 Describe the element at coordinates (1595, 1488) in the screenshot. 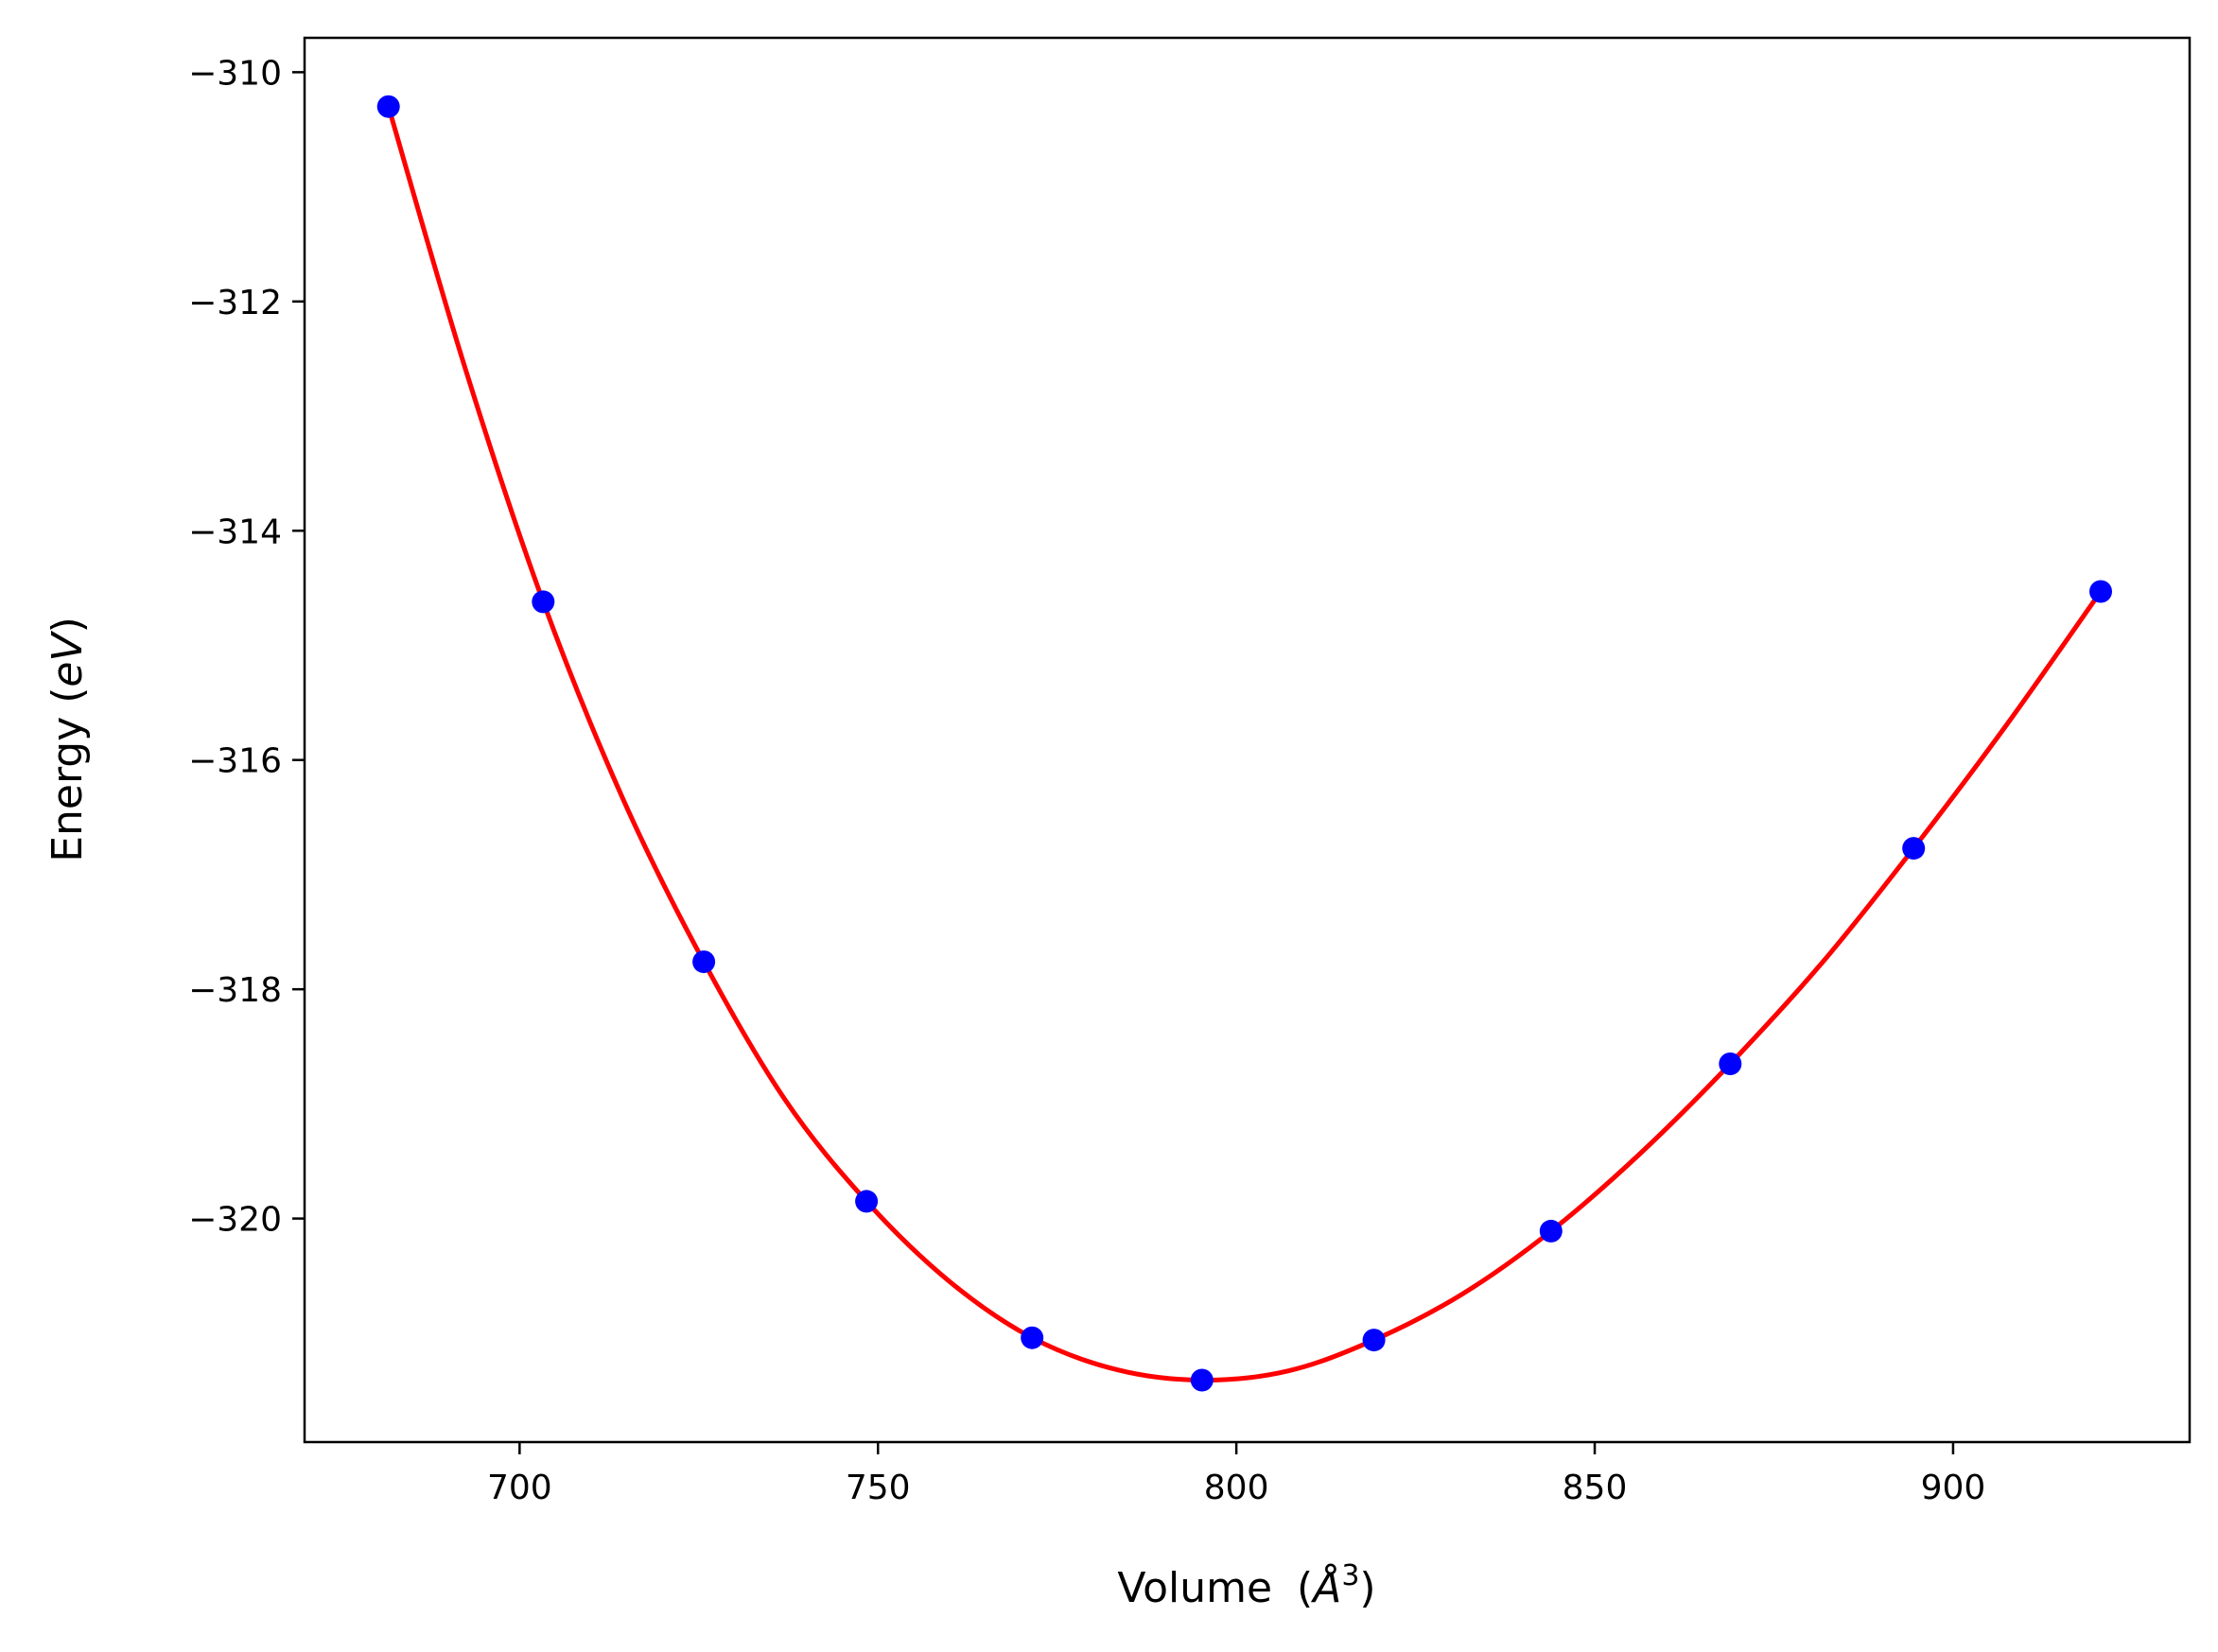

I see `x-tick-label: 850` at that location.